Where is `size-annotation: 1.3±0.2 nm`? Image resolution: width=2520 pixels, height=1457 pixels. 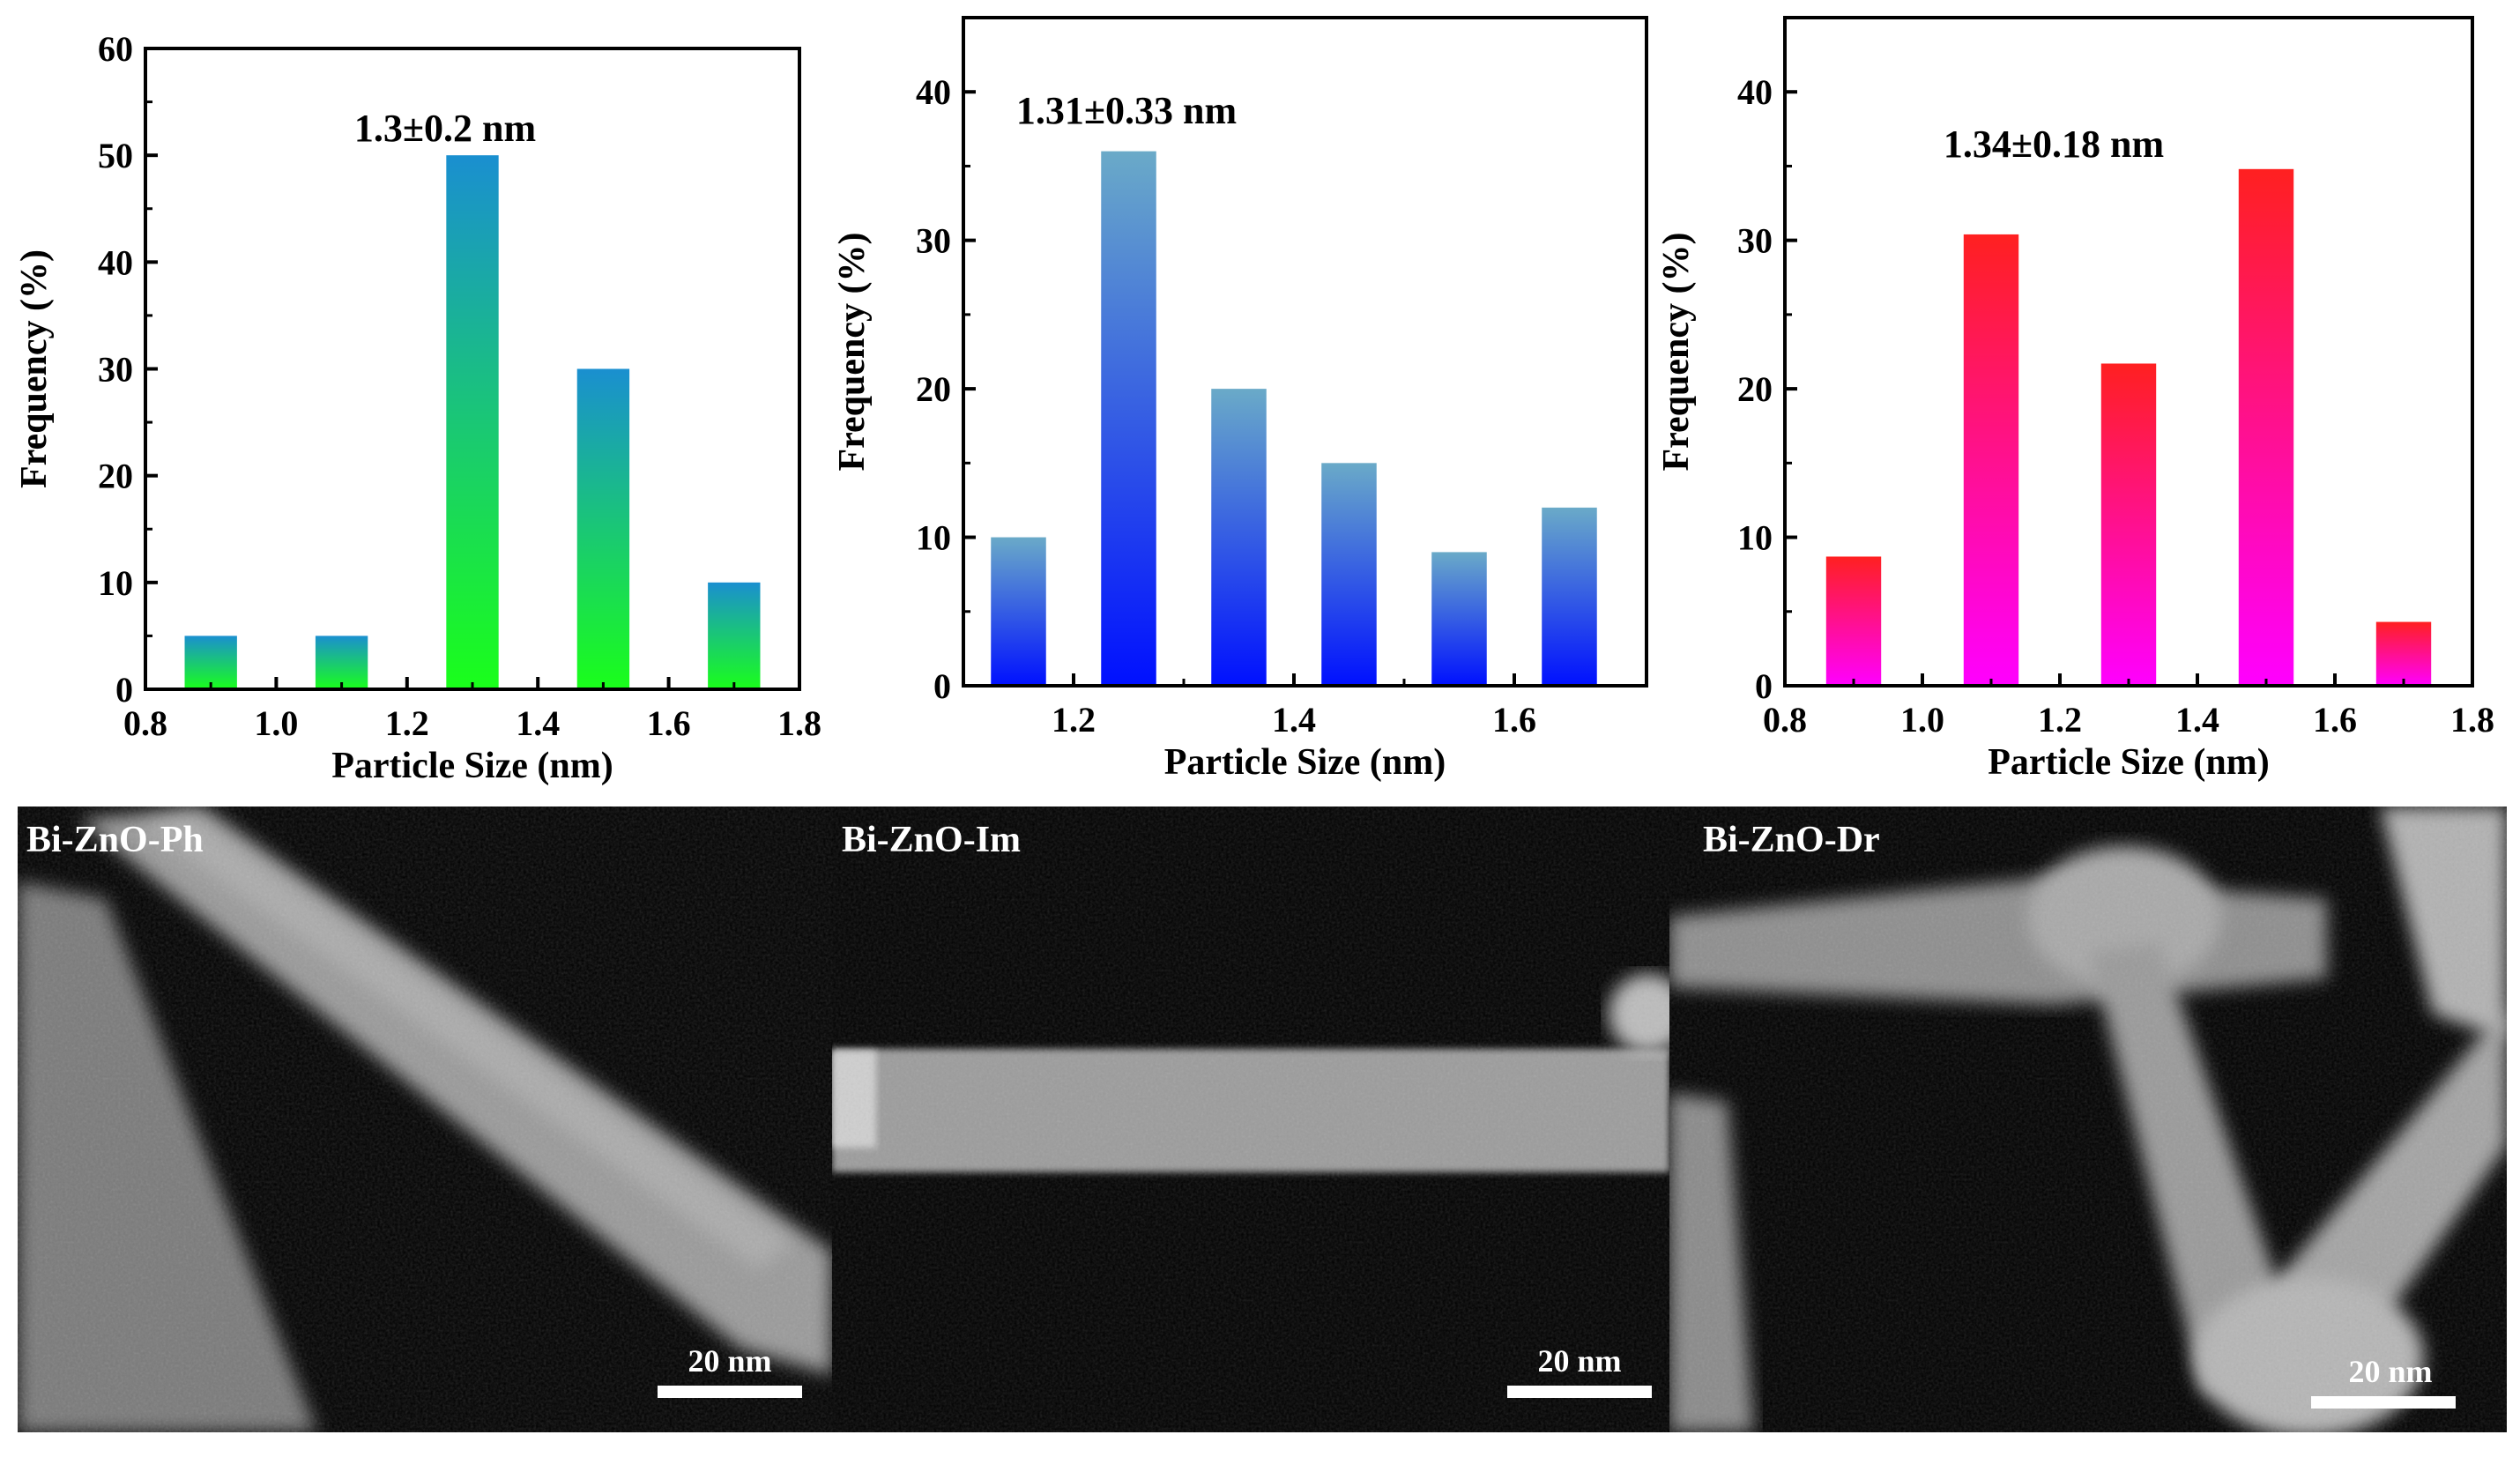 size-annotation: 1.3±0.2 nm is located at coordinates (445, 128).